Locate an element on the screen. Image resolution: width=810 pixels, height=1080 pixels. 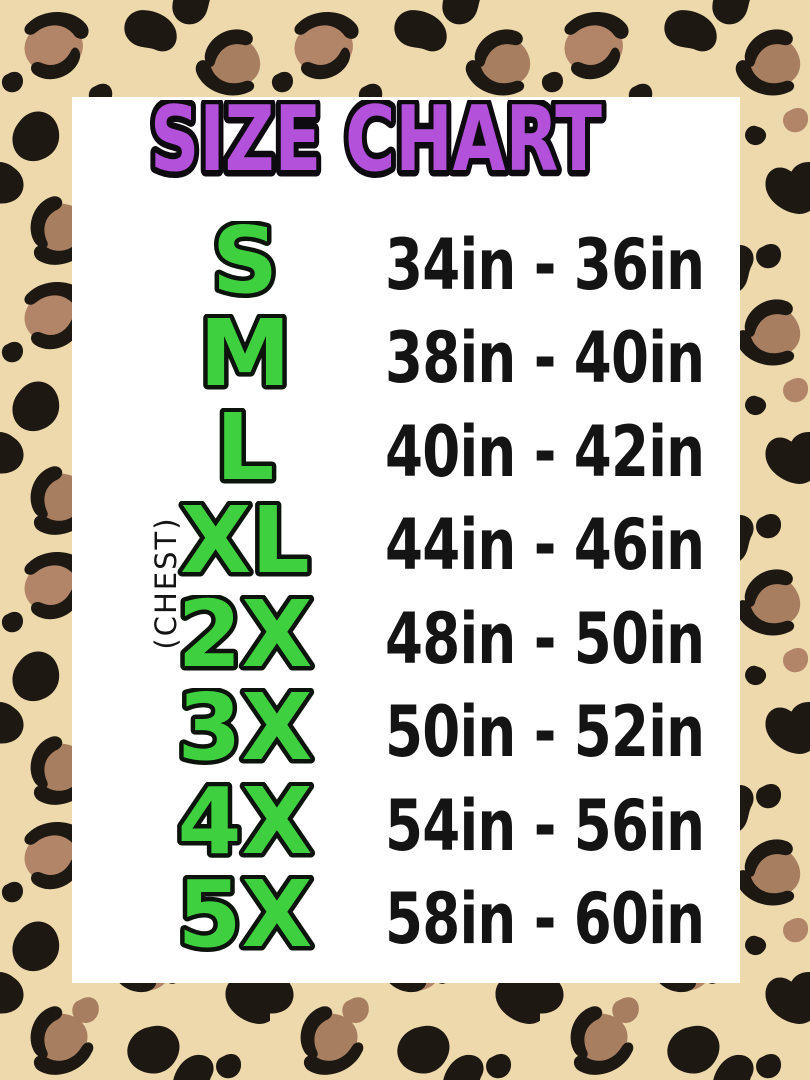
size-letter-art: 3X is located at coordinates (245, 732).